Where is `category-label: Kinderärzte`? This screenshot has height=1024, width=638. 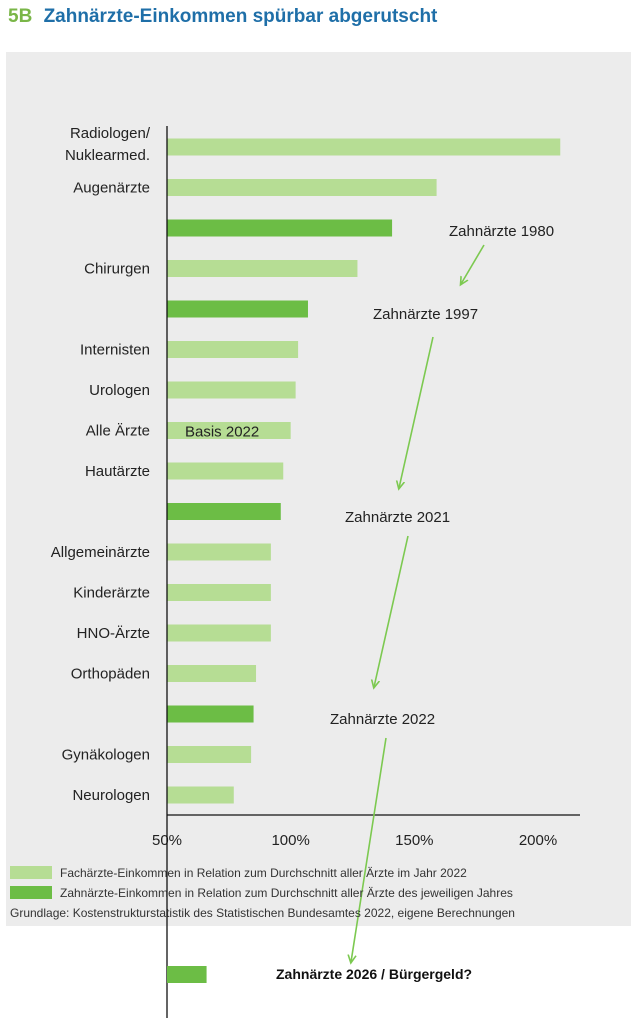
category-label: Kinderärzte is located at coordinates (111, 593).